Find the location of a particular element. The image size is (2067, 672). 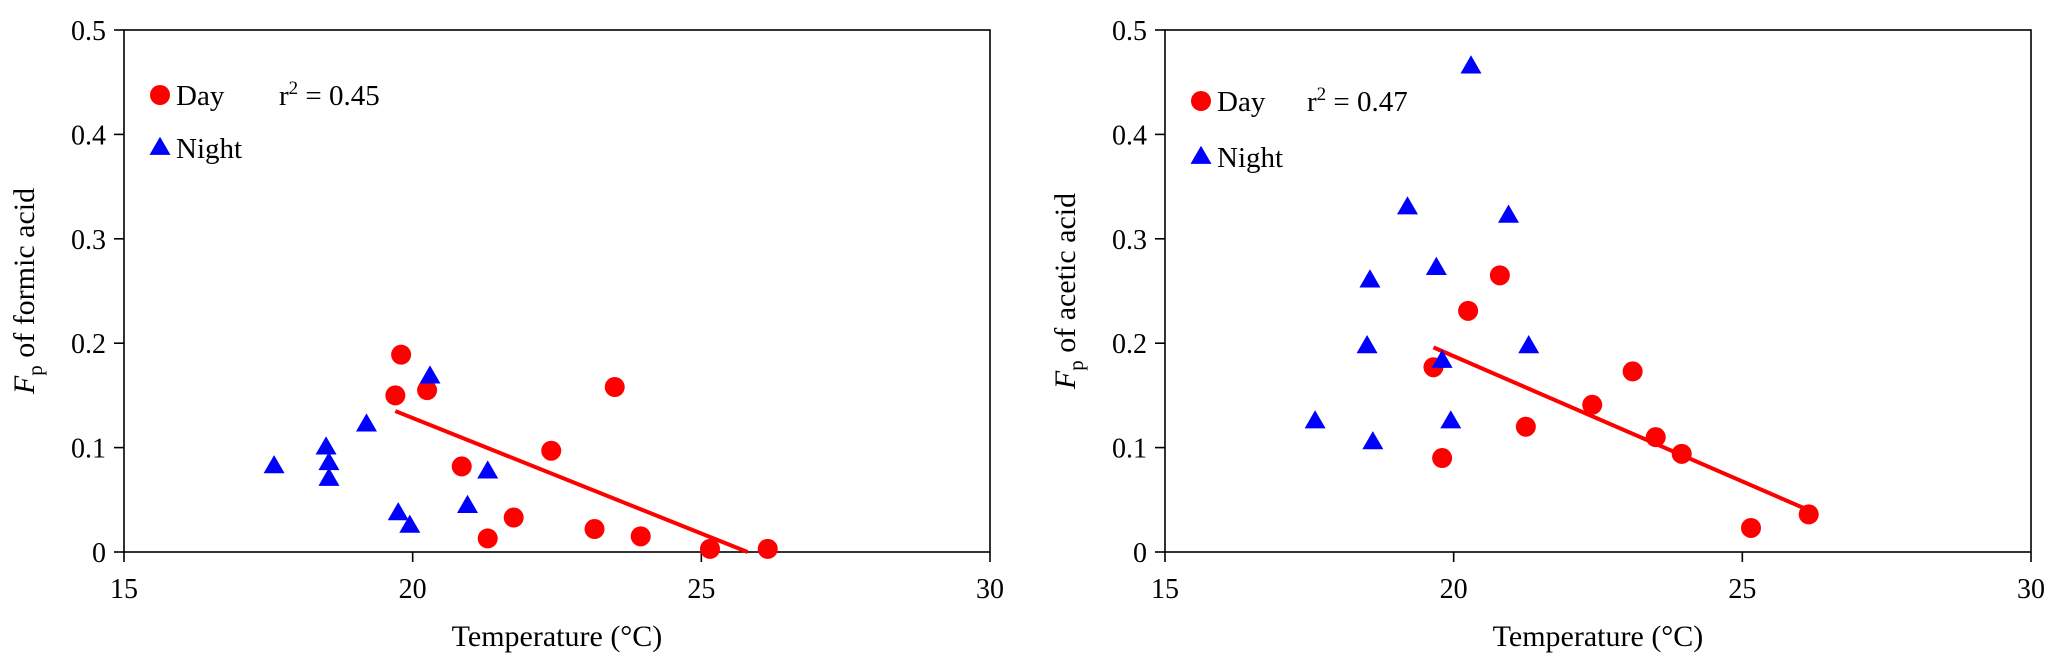

y-axis-label: Fp of acetic acid is located at coordinates (1068, 291).